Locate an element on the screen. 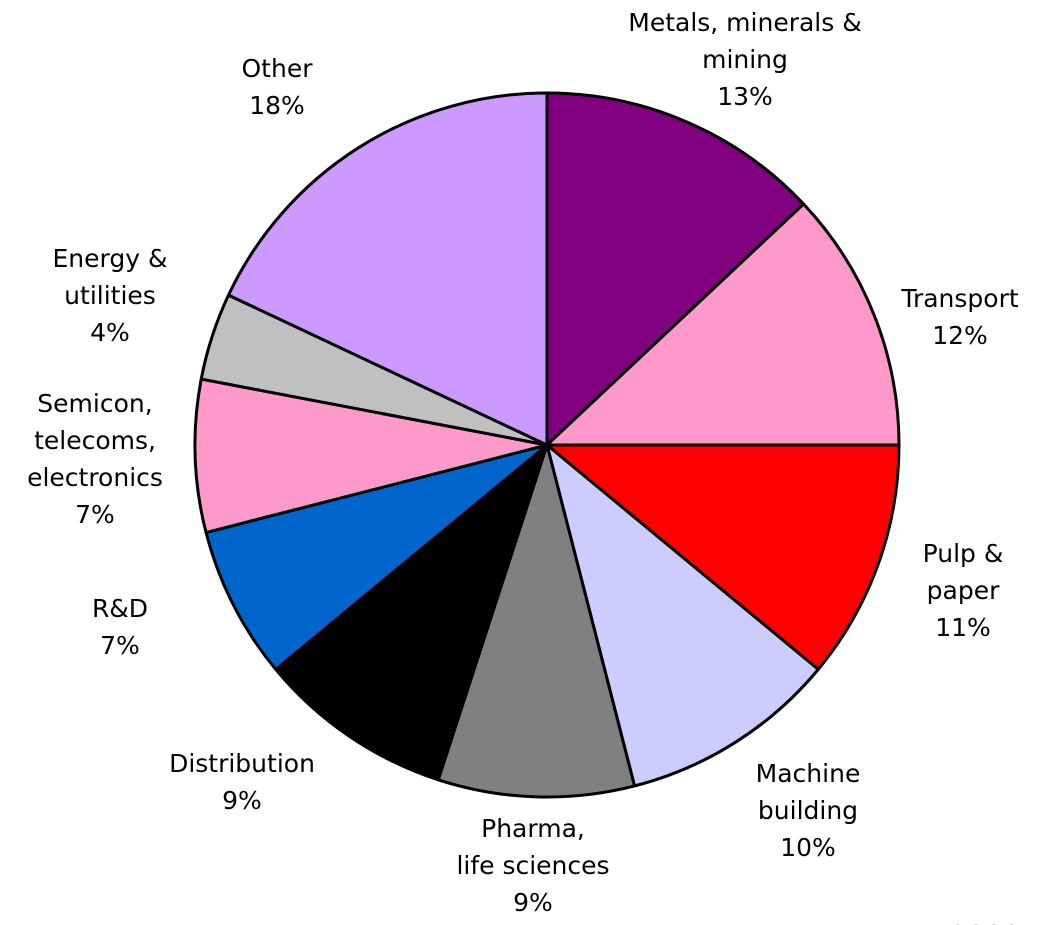 The width and height of the screenshot is (1039, 925). slice-label-box: Pulp & paper 11% is located at coordinates (926, 590).